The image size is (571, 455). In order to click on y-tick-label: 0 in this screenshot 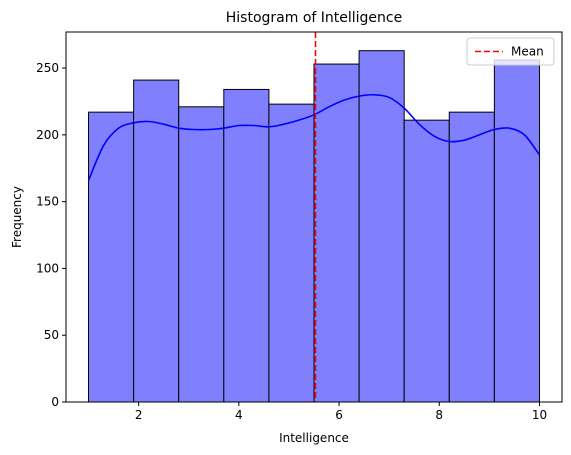, I will do `click(55, 402)`.